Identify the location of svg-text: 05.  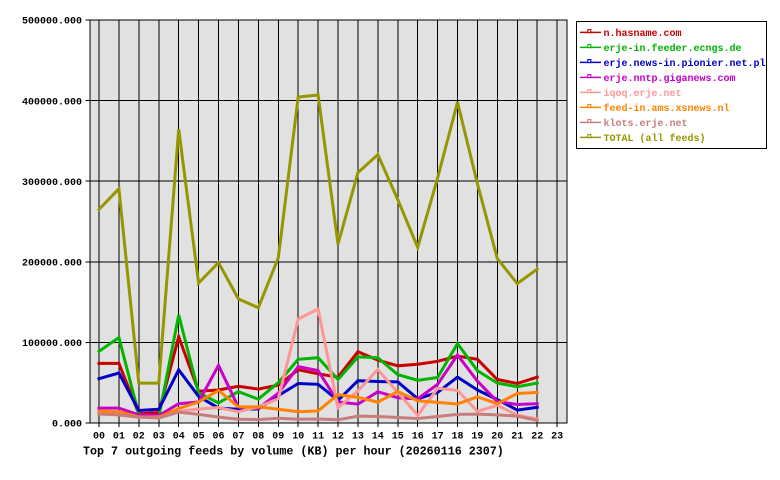
(199, 437).